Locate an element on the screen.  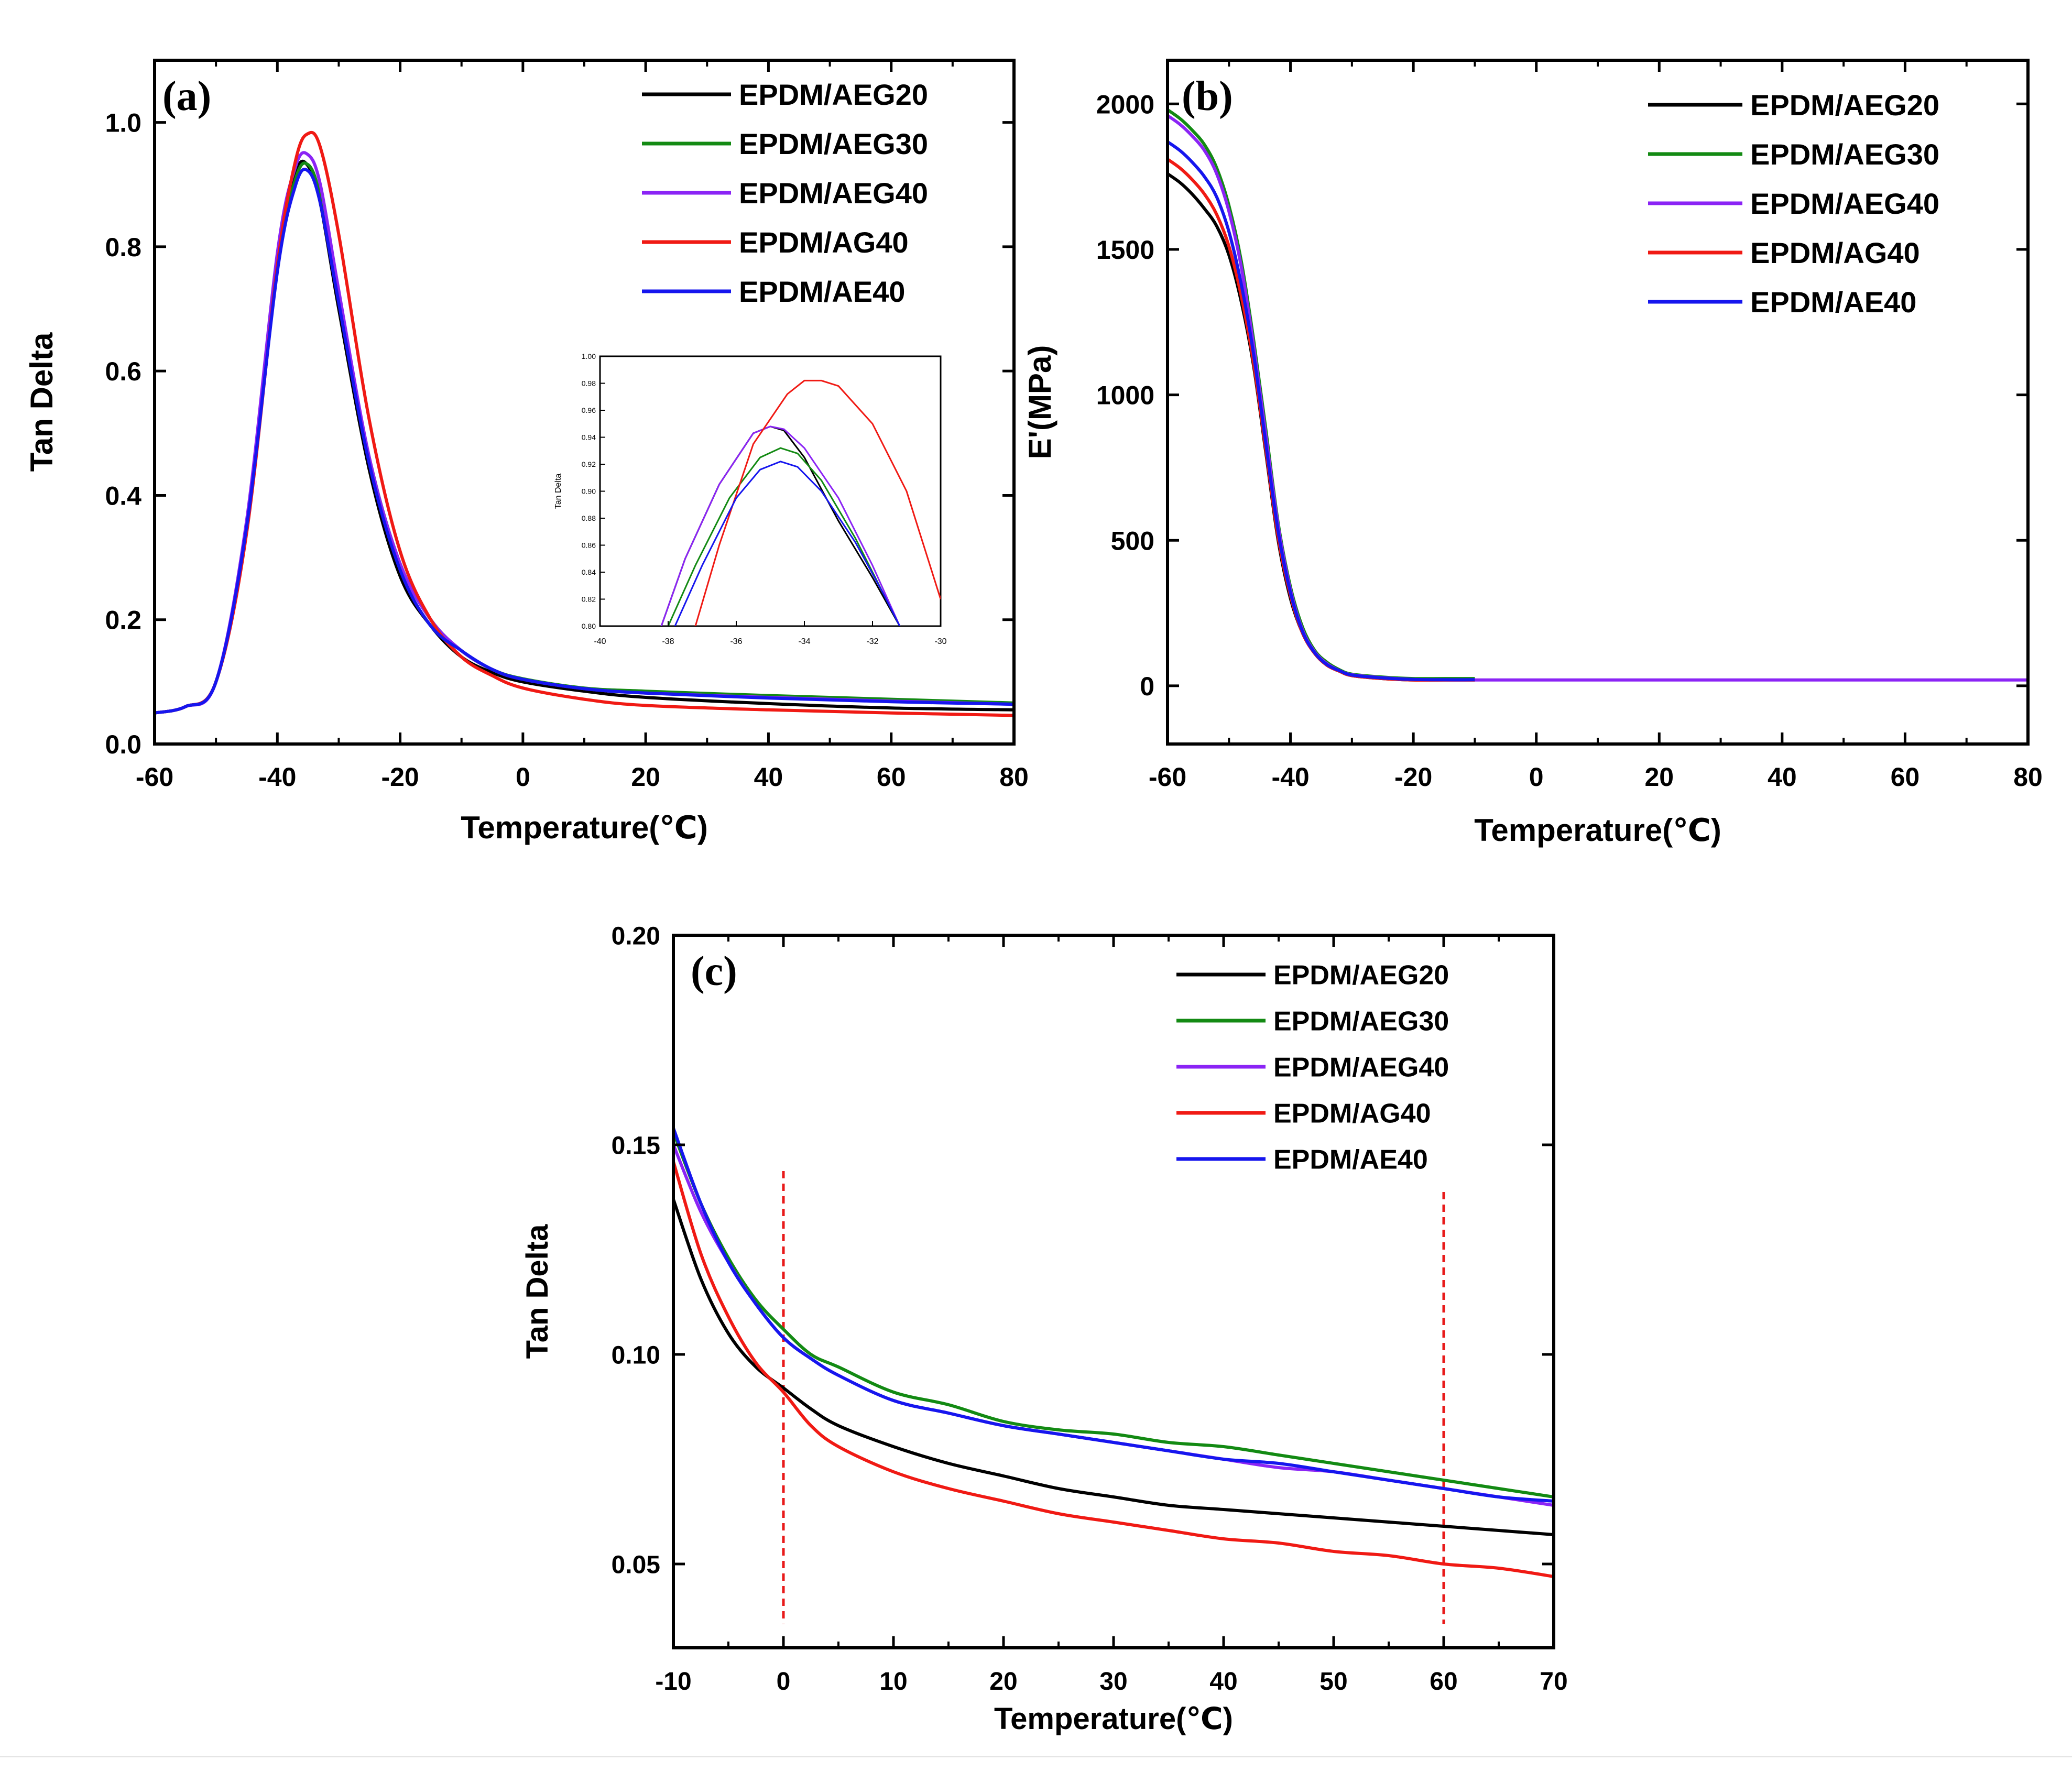
y-tick-label: 0.8 is located at coordinates (123, 247).